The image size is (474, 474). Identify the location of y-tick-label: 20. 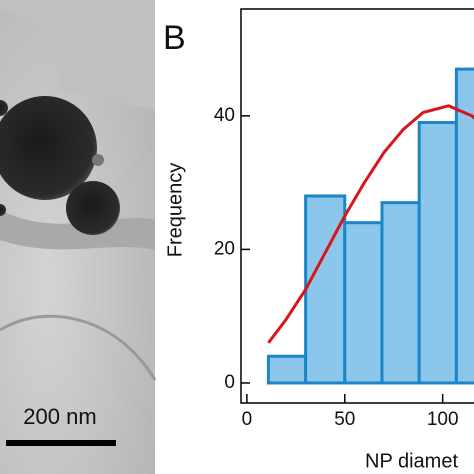
(224, 248).